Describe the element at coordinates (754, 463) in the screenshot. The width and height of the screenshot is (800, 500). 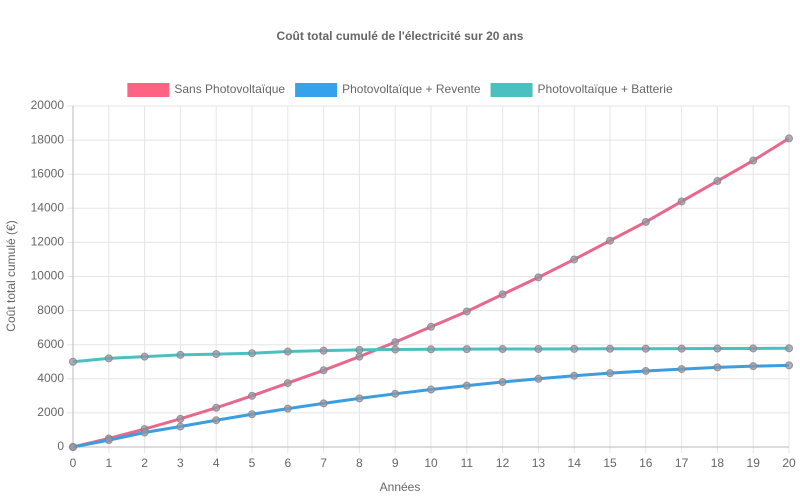
I see `x-tick-label: 19` at that location.